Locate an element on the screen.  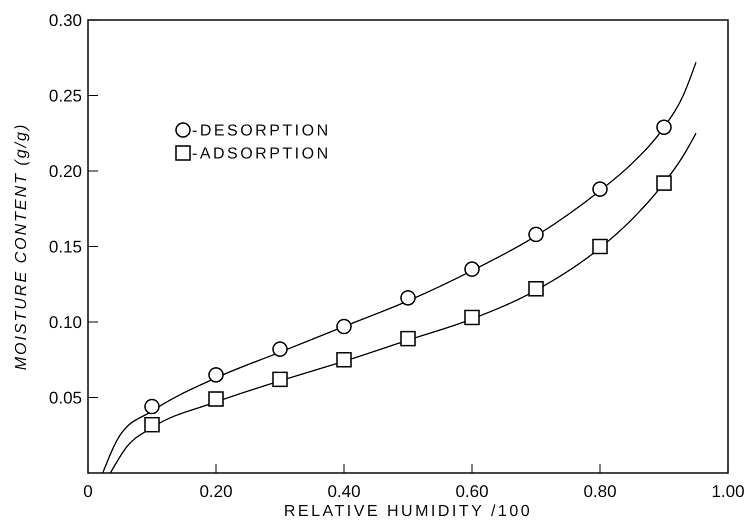
legend-label: -ADSORPTION is located at coordinates (261, 154).